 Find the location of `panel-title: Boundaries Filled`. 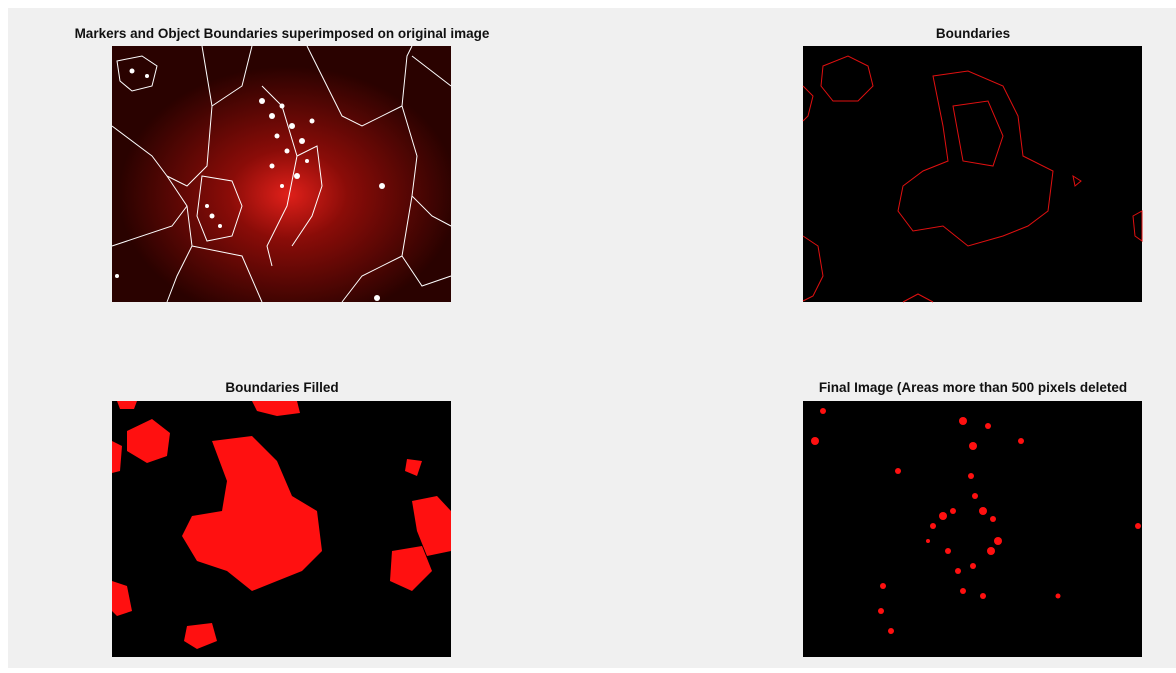

panel-title: Boundaries Filled is located at coordinates (281, 387).